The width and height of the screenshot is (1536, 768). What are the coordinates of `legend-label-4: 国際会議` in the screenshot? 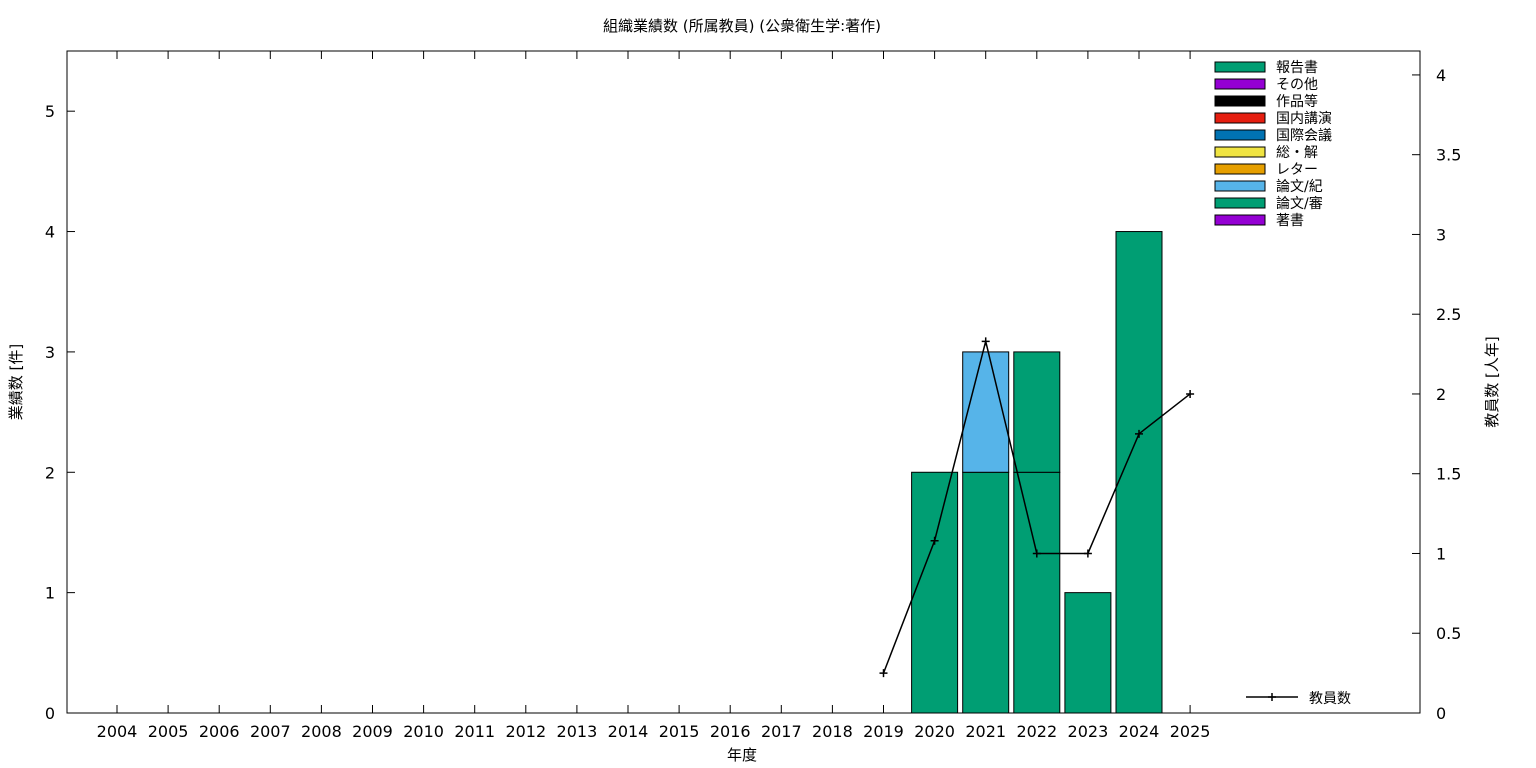 It's located at (1304, 135).